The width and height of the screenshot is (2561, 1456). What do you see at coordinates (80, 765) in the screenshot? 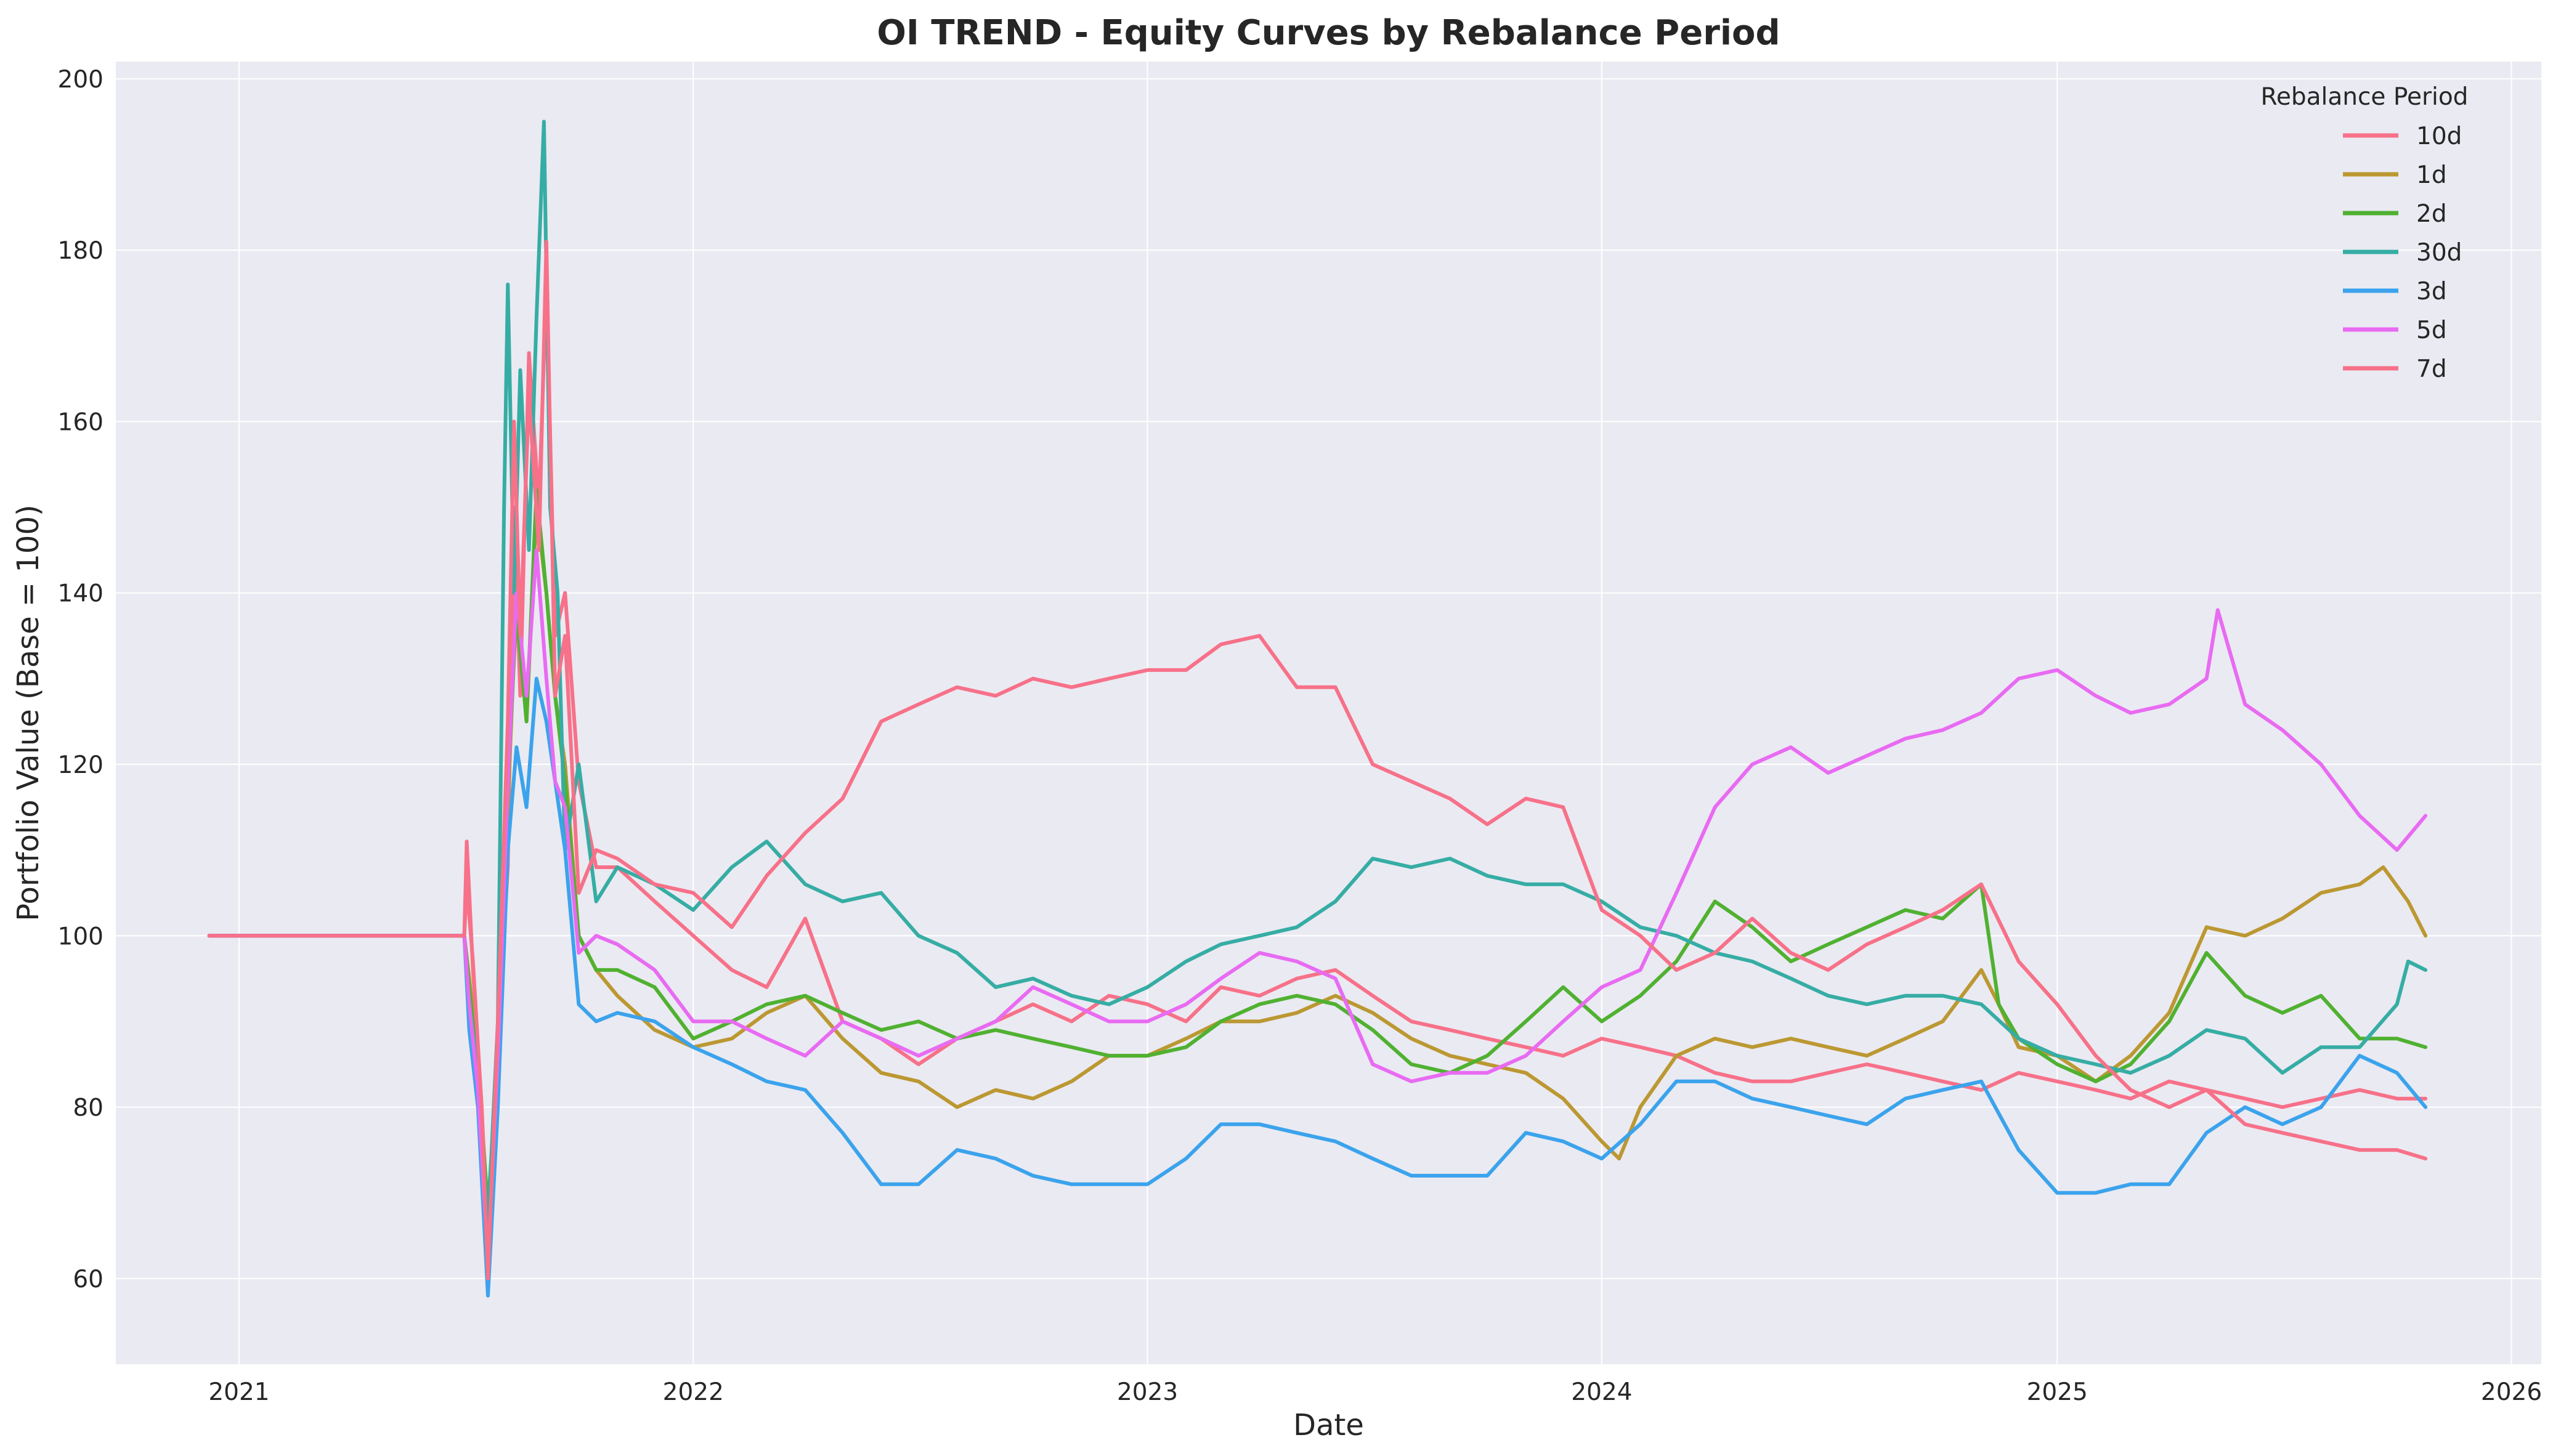
I see `y-tick-label: 120` at bounding box center [80, 765].